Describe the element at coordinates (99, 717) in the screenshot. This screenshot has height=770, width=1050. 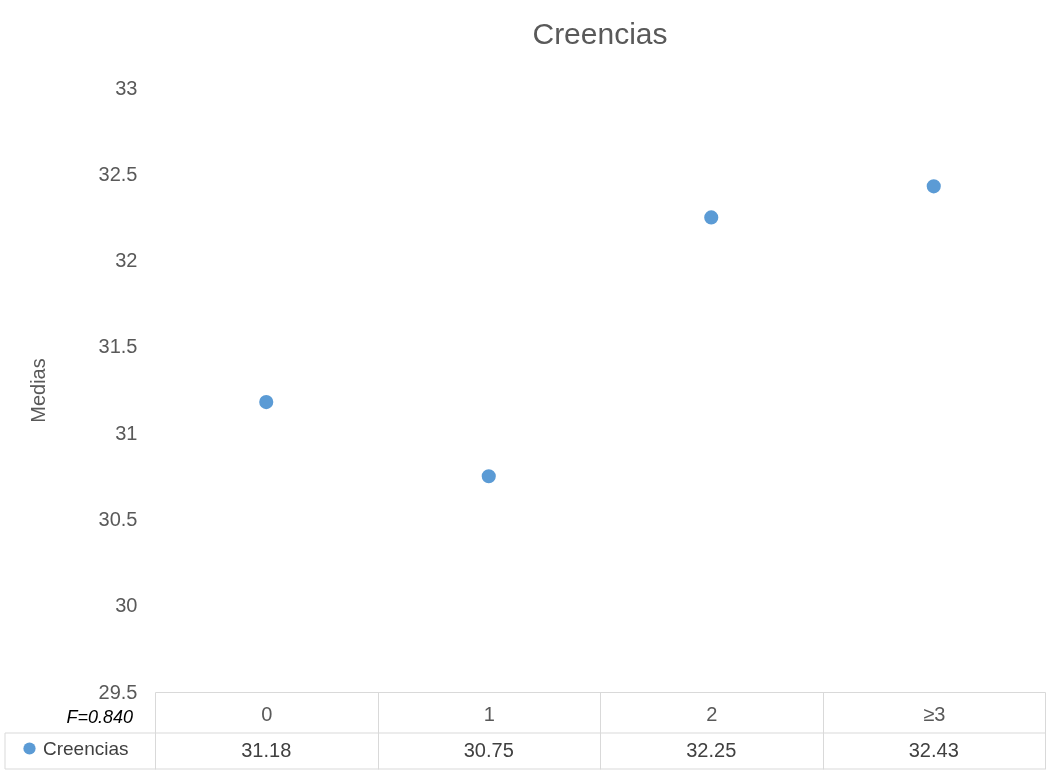
I see `text: F=0.840` at that location.